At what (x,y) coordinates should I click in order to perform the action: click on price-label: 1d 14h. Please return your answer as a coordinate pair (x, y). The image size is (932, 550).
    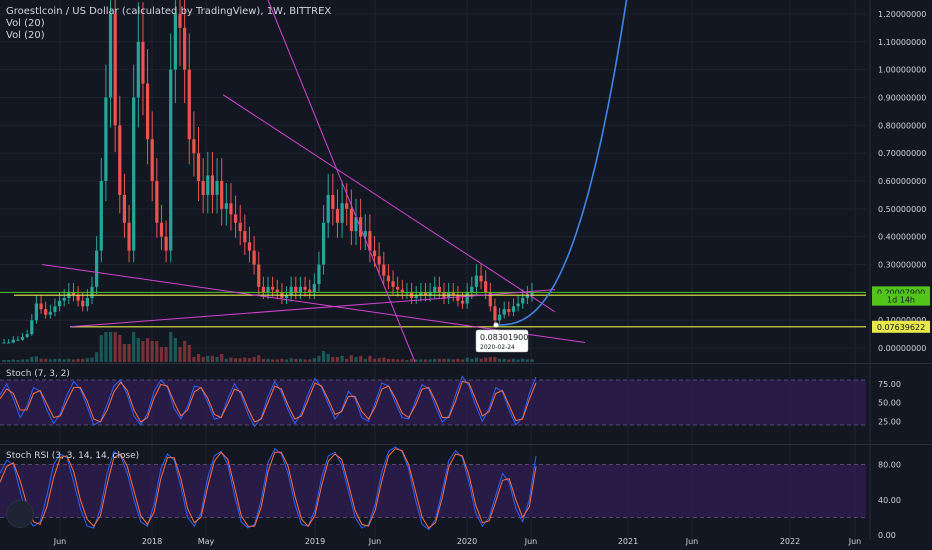
    Looking at the image, I should click on (901, 300).